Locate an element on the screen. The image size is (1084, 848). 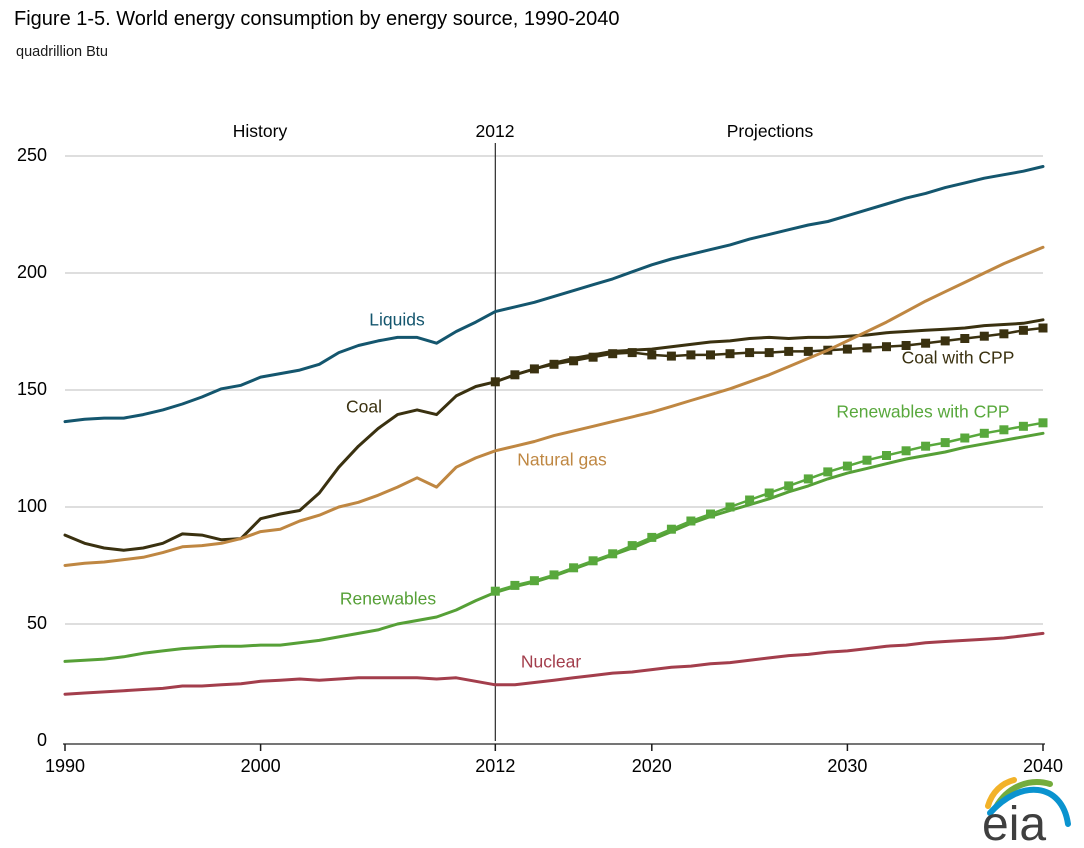
y-tick-label-100: 100 is located at coordinates (32, 506).